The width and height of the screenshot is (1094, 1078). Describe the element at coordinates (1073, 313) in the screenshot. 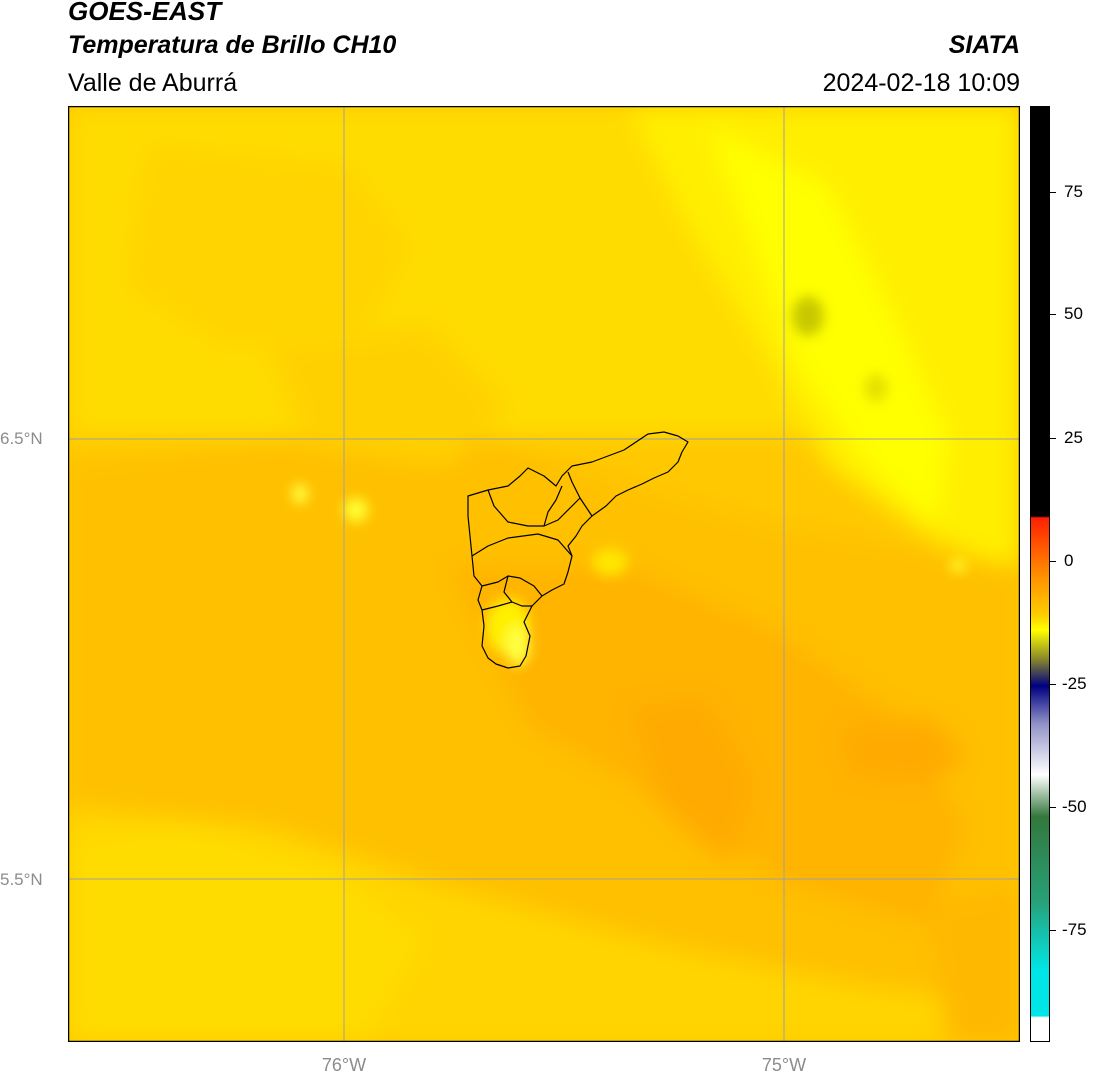

I see `colorbar-label-50: 50` at that location.